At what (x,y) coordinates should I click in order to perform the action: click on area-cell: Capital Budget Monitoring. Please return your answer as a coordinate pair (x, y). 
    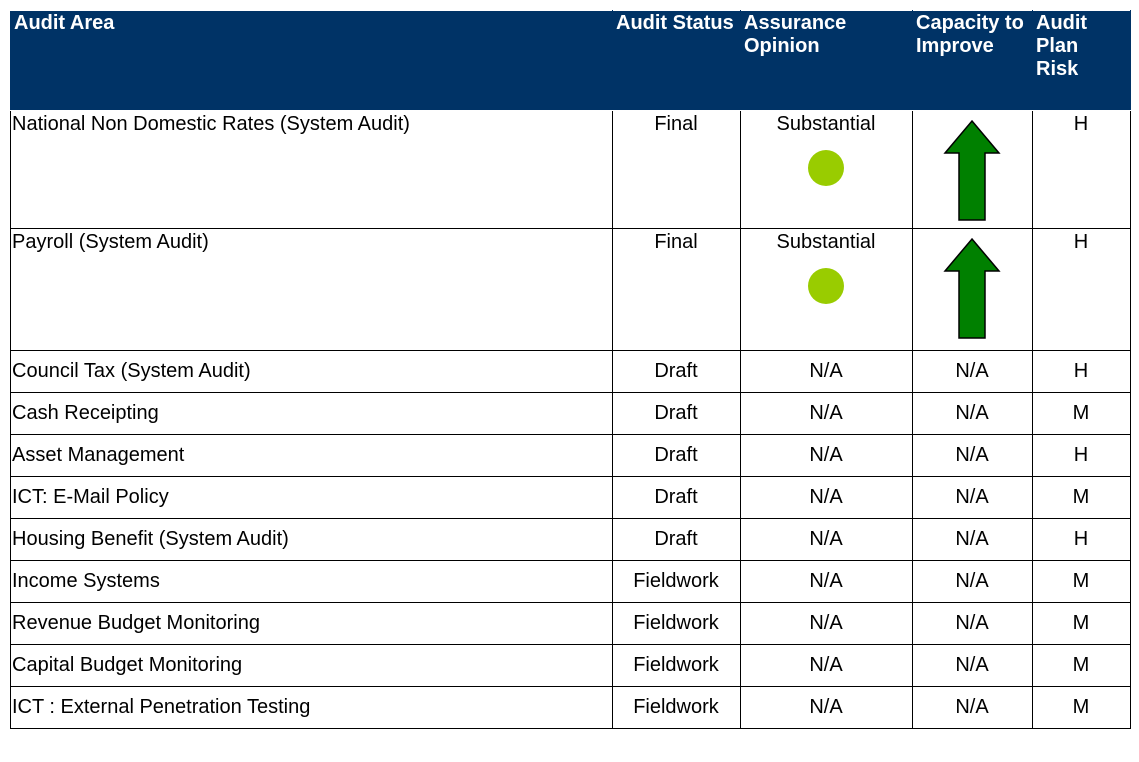
    Looking at the image, I should click on (311, 665).